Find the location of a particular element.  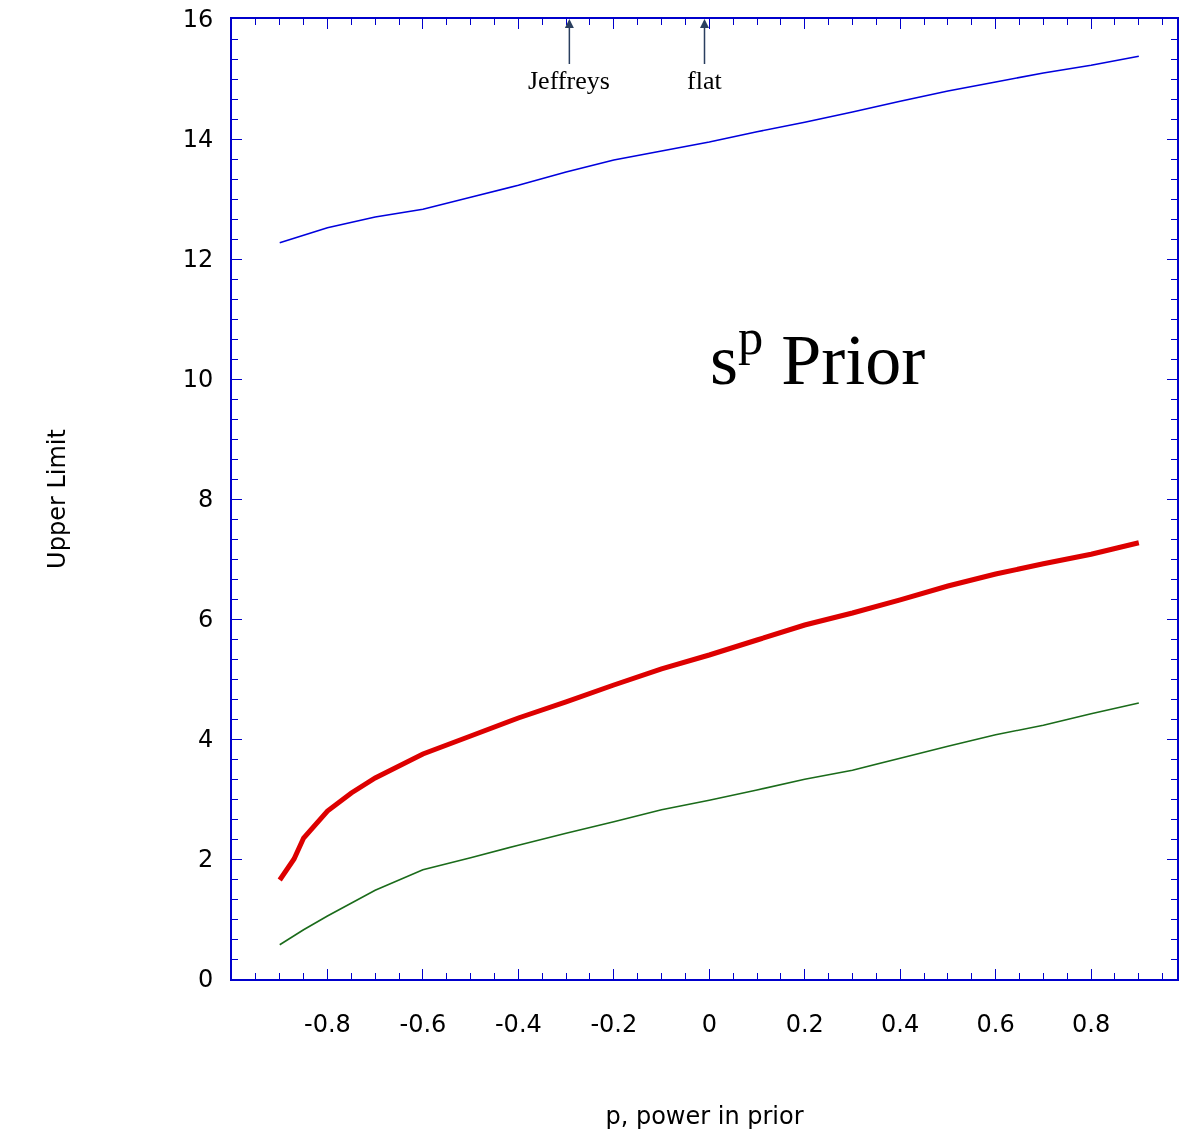

y-tick-label: 4 is located at coordinates (205, 739).